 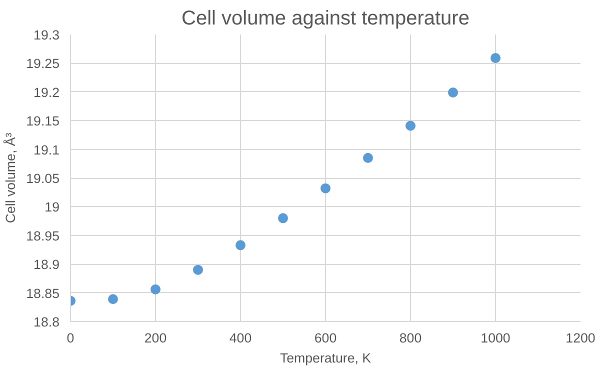 I want to click on x-tick-label: 1000, so click(x=495, y=338).